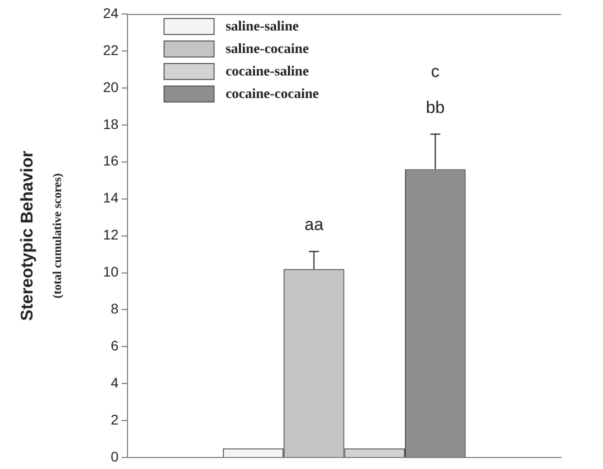 The image size is (603, 469). Describe the element at coordinates (110, 12) in the screenshot. I see `y-tick-label: 24` at that location.